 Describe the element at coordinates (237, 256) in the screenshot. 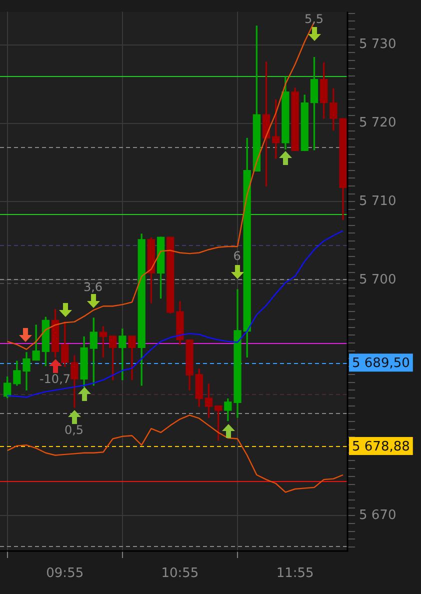

I see `annotation: 6` at that location.